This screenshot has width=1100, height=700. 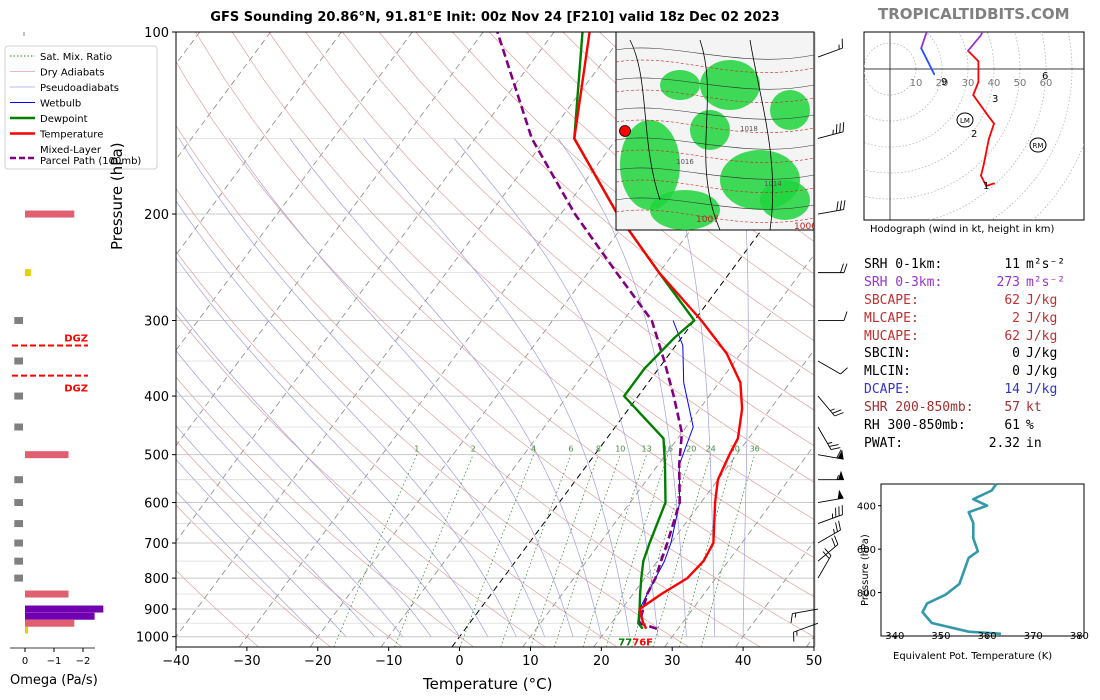 I want to click on inset-map: 1007 1006 1016 1018 1014, so click(x=715, y=131).